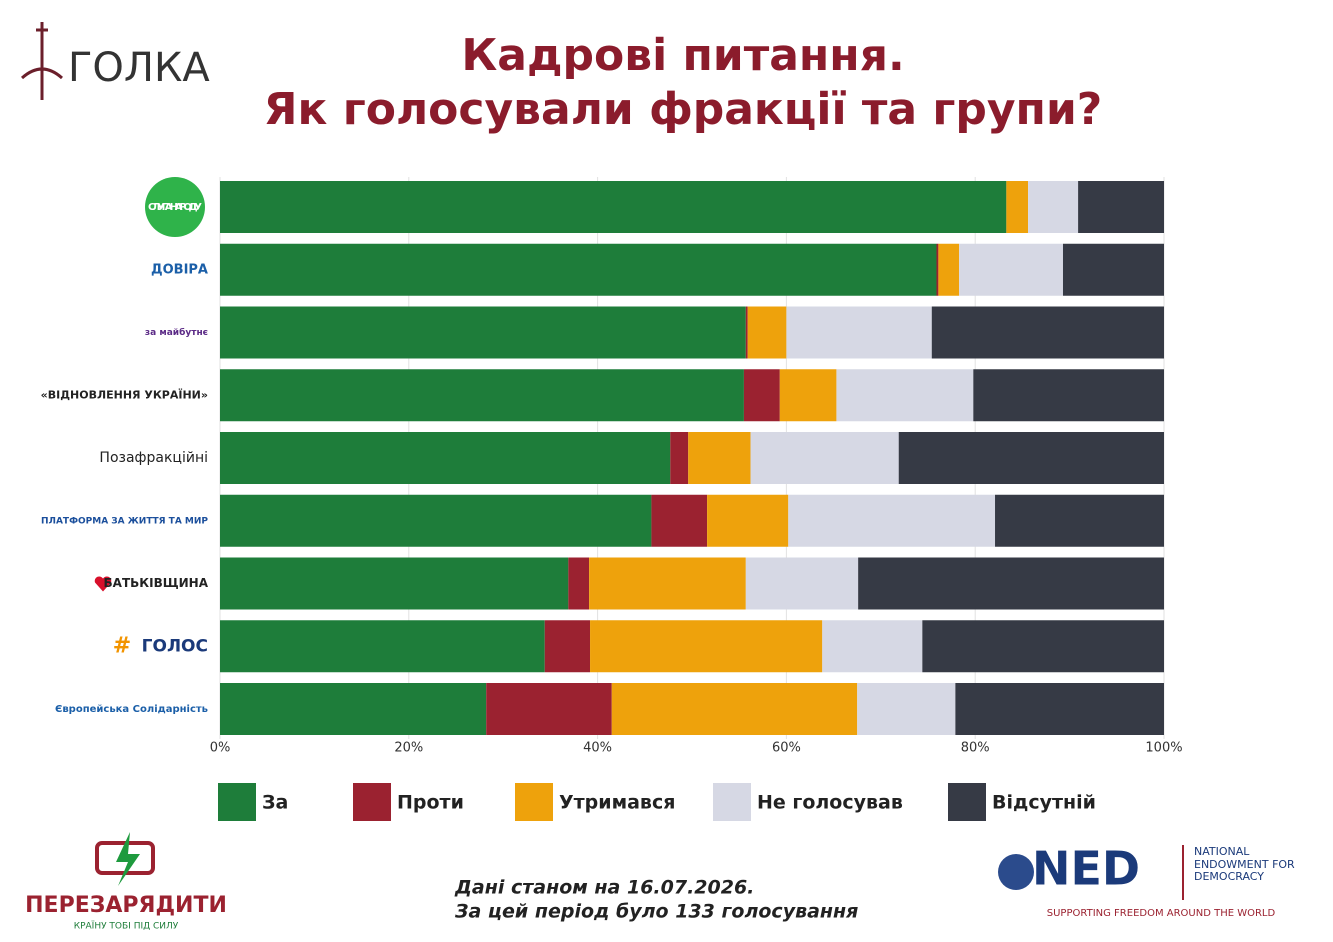 Image resolution: width=1333 pixels, height=942 pixels. I want to click on x-tick-label: 40%, so click(597, 748).